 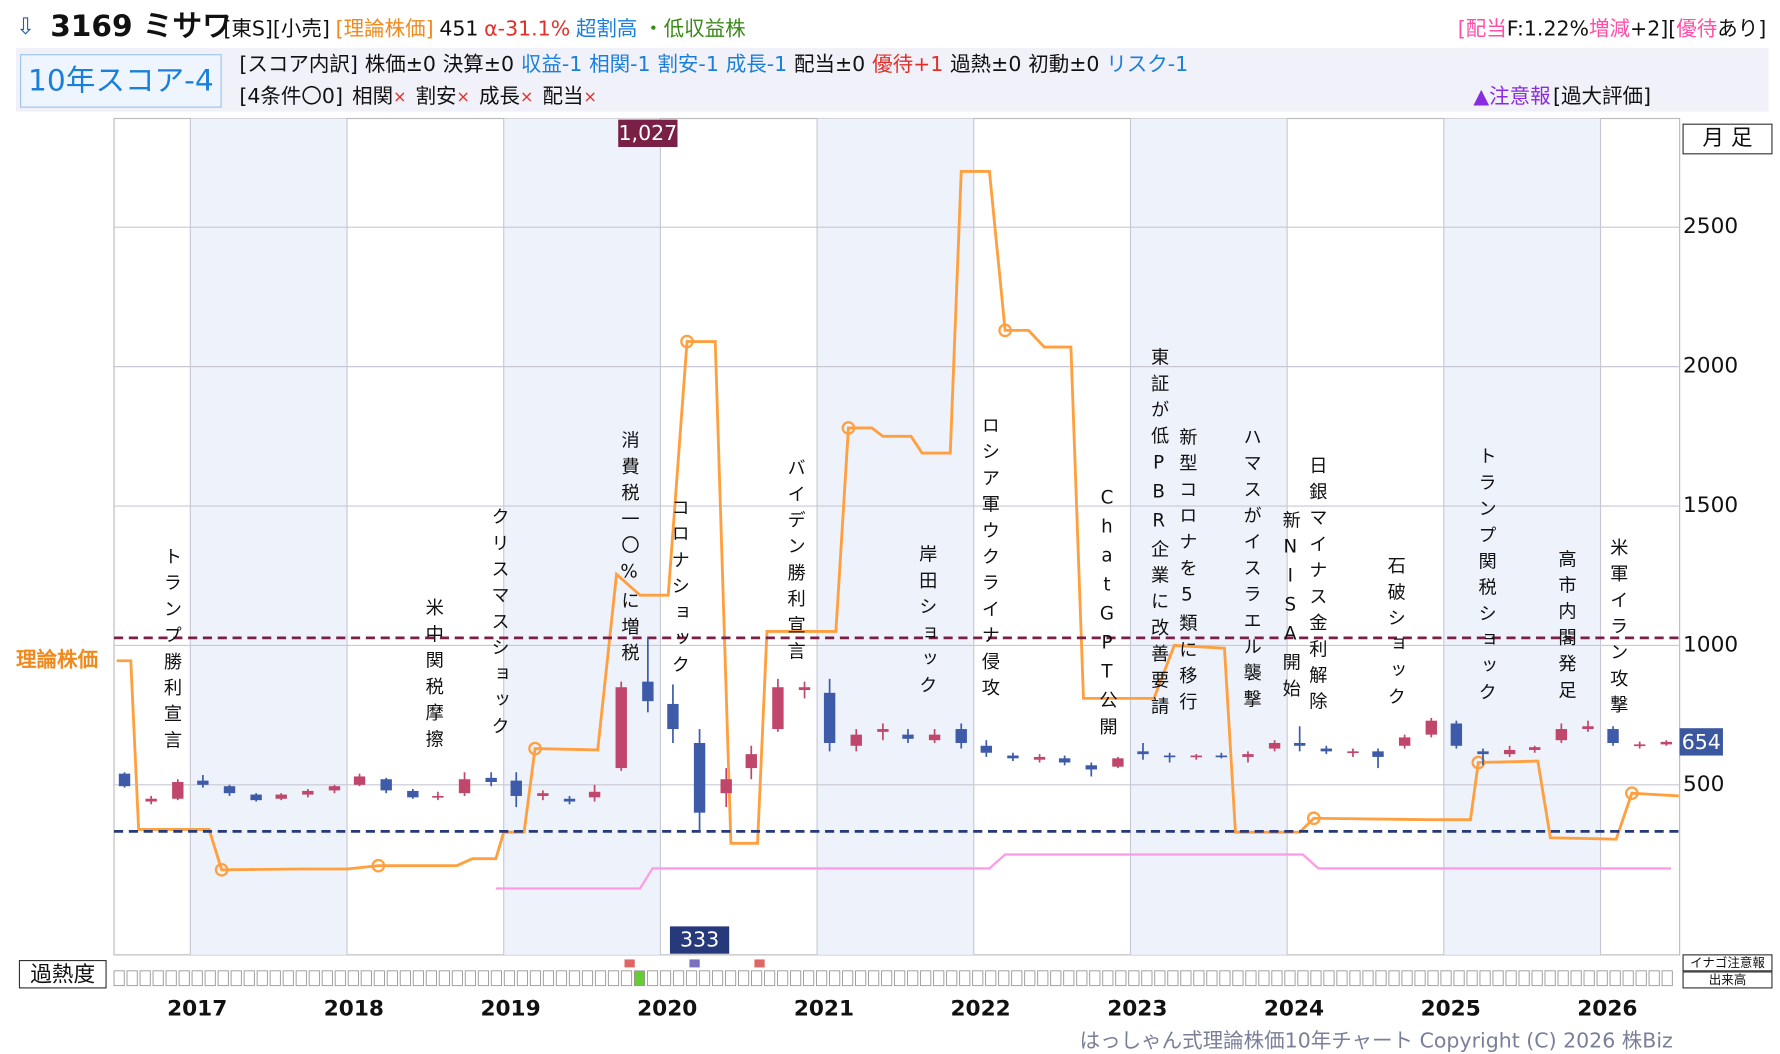 What do you see at coordinates (1710, 226) in the screenshot?
I see `y-tick-label: 2500` at bounding box center [1710, 226].